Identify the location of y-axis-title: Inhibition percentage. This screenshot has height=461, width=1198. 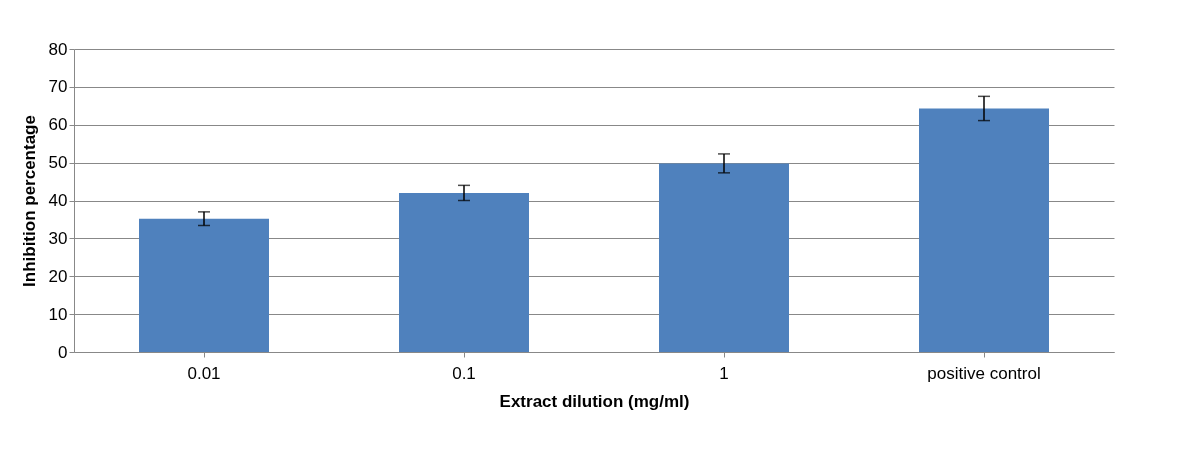
(29, 201).